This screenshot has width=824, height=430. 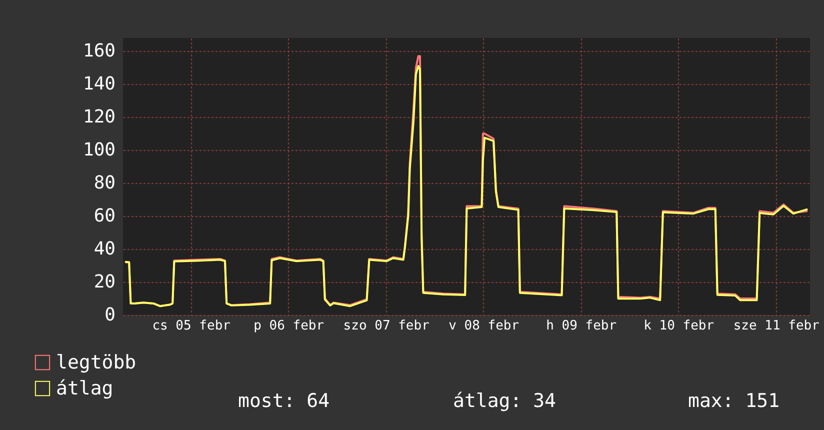 What do you see at coordinates (776, 326) in the screenshot?
I see `x-tick-label: sze 11 febr` at bounding box center [776, 326].